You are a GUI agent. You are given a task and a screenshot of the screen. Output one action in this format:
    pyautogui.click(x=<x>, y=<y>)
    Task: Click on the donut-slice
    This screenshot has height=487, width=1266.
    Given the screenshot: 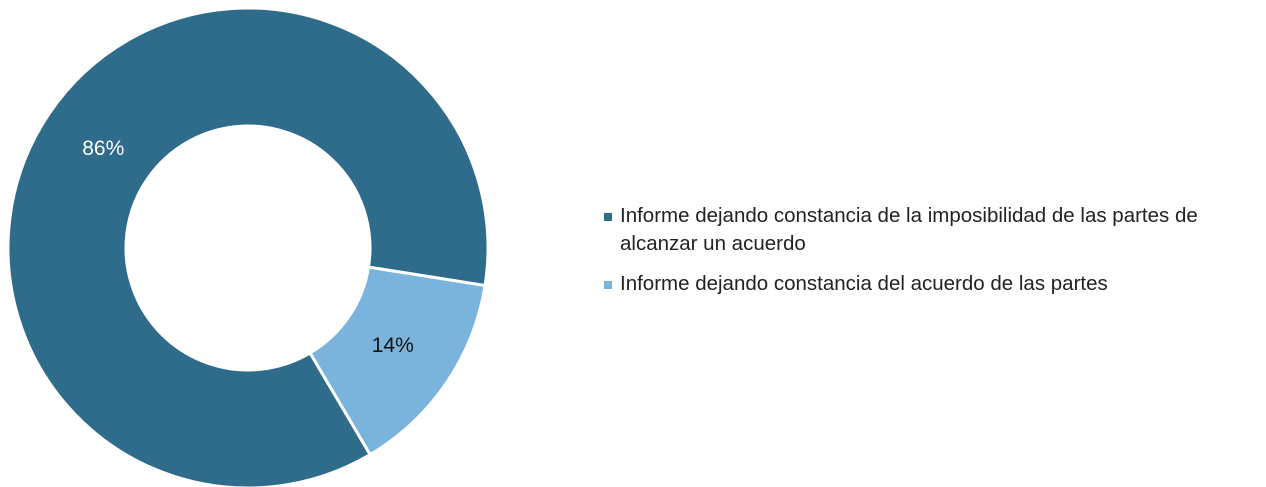 What is the action you would take?
    pyautogui.click(x=397, y=361)
    